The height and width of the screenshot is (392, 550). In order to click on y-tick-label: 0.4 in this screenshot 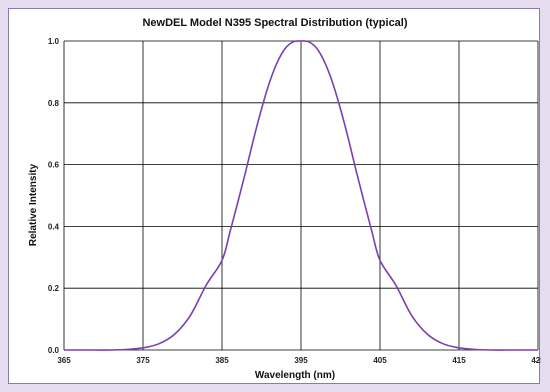, I will do `click(54, 226)`.